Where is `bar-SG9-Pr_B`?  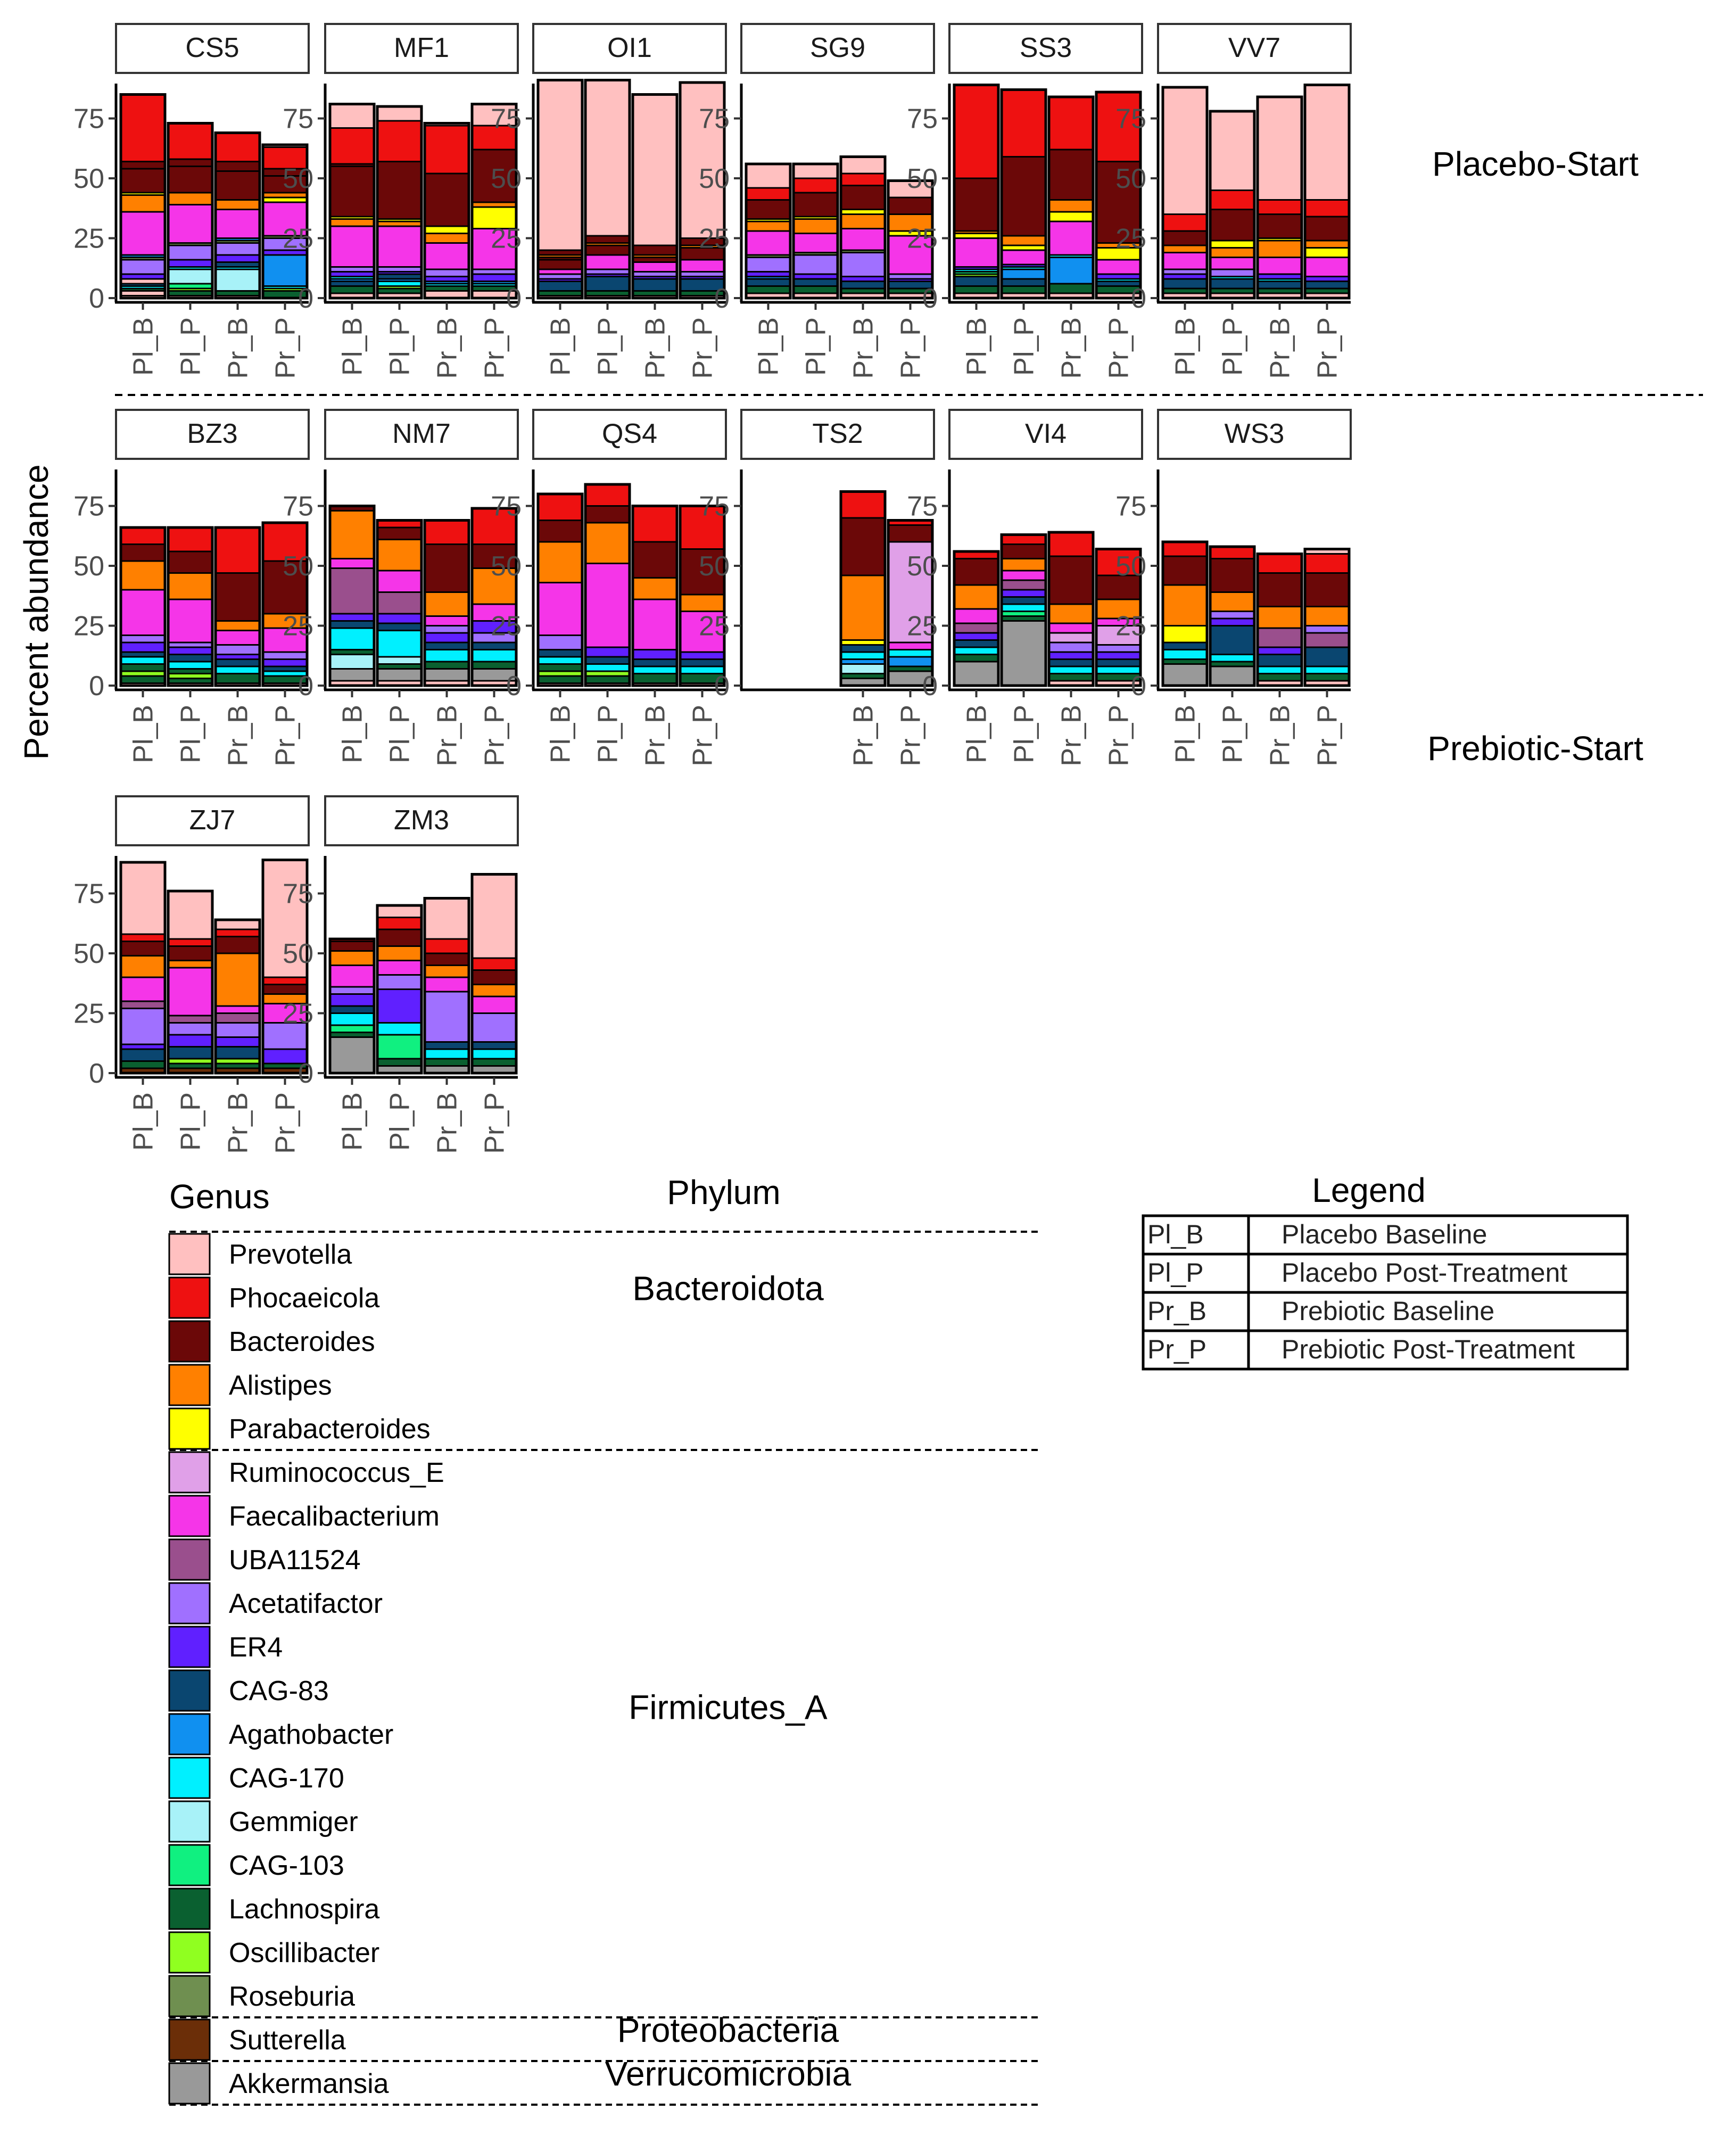 bar-SG9-Pr_B is located at coordinates (863, 228).